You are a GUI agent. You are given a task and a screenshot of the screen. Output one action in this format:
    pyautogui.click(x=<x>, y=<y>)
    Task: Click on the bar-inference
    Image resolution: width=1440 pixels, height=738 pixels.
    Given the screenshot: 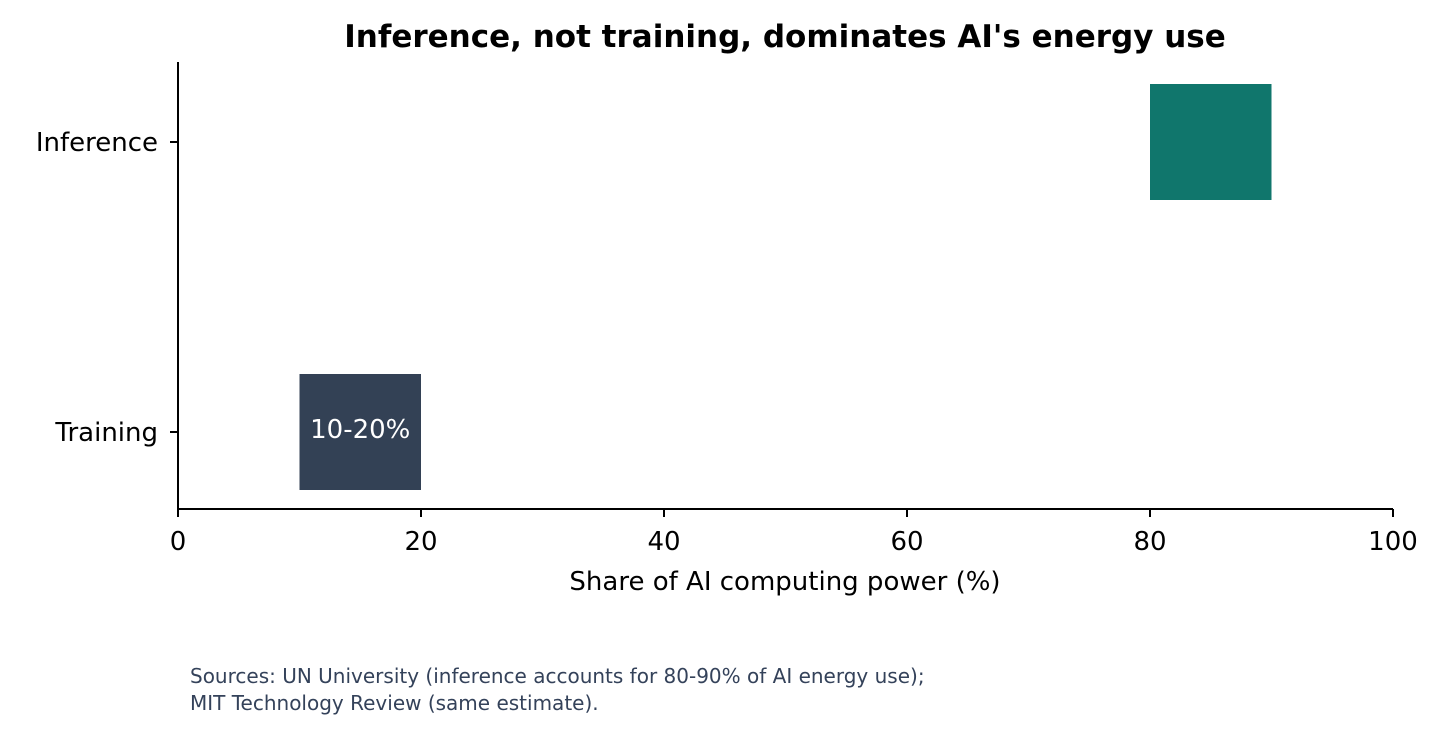 What is the action you would take?
    pyautogui.click(x=1211, y=142)
    